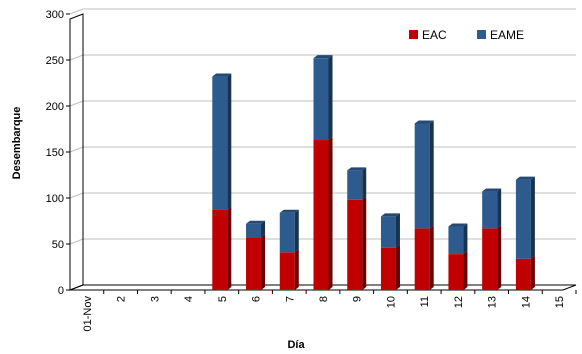 Image resolution: width=582 pixels, height=354 pixels. What do you see at coordinates (507, 35) in the screenshot?
I see `legend-label-eame: EAME` at bounding box center [507, 35].